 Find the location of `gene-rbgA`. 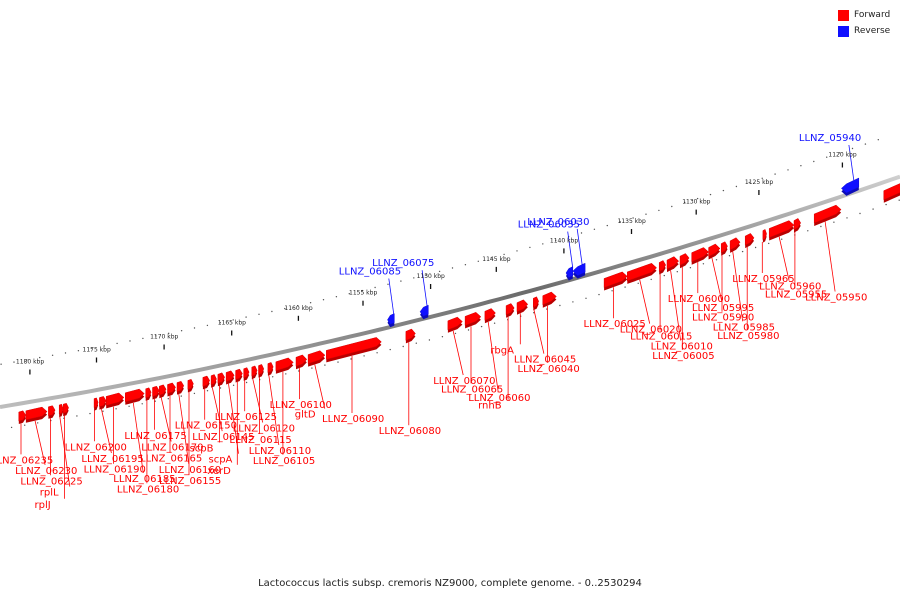

gene-rbgA is located at coordinates (522, 307).